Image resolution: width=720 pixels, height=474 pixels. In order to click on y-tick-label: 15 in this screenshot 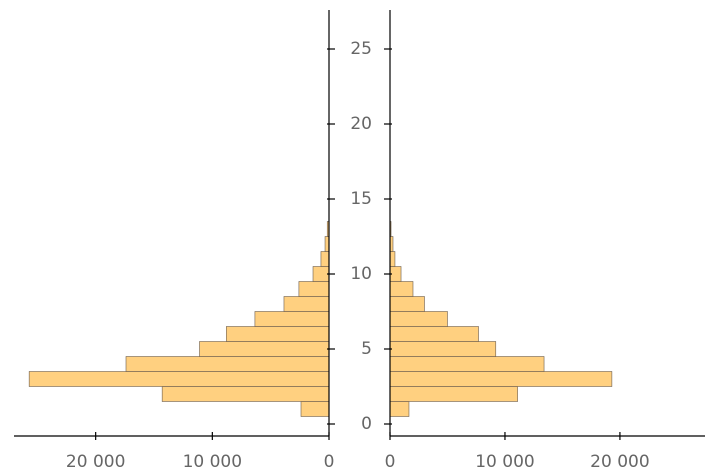, I will do `click(361, 199)`.